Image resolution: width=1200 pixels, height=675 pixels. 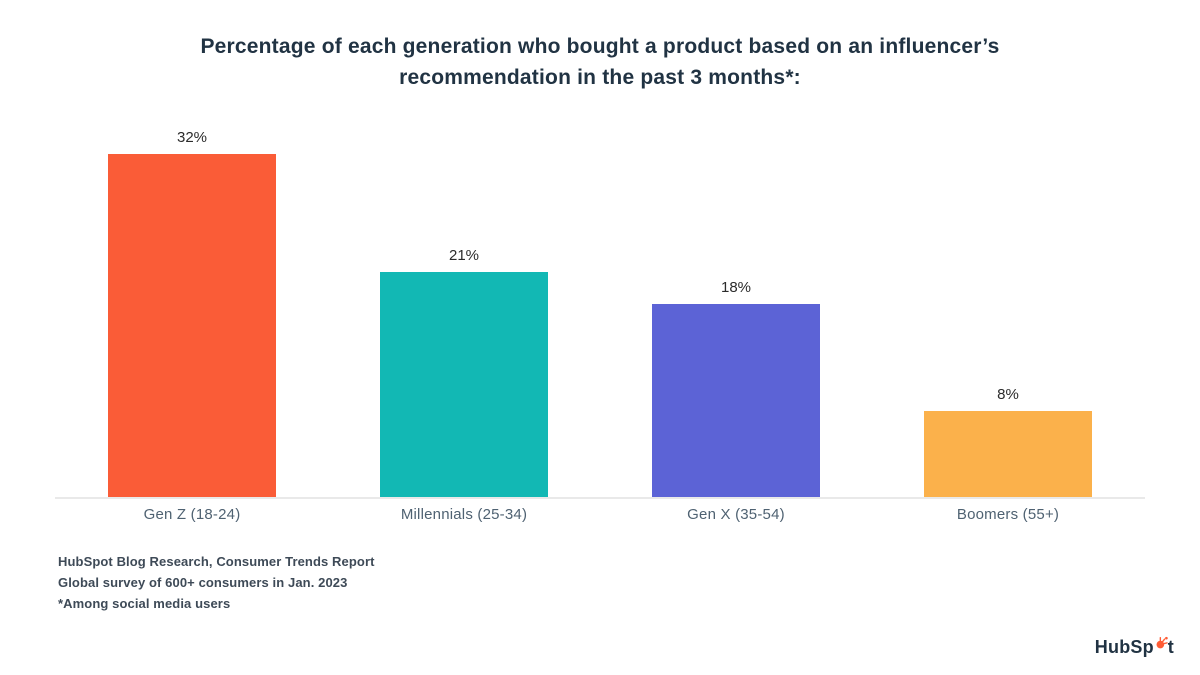 I want to click on x-axis-category-label: Gen Z (18-24), so click(x=192, y=514).